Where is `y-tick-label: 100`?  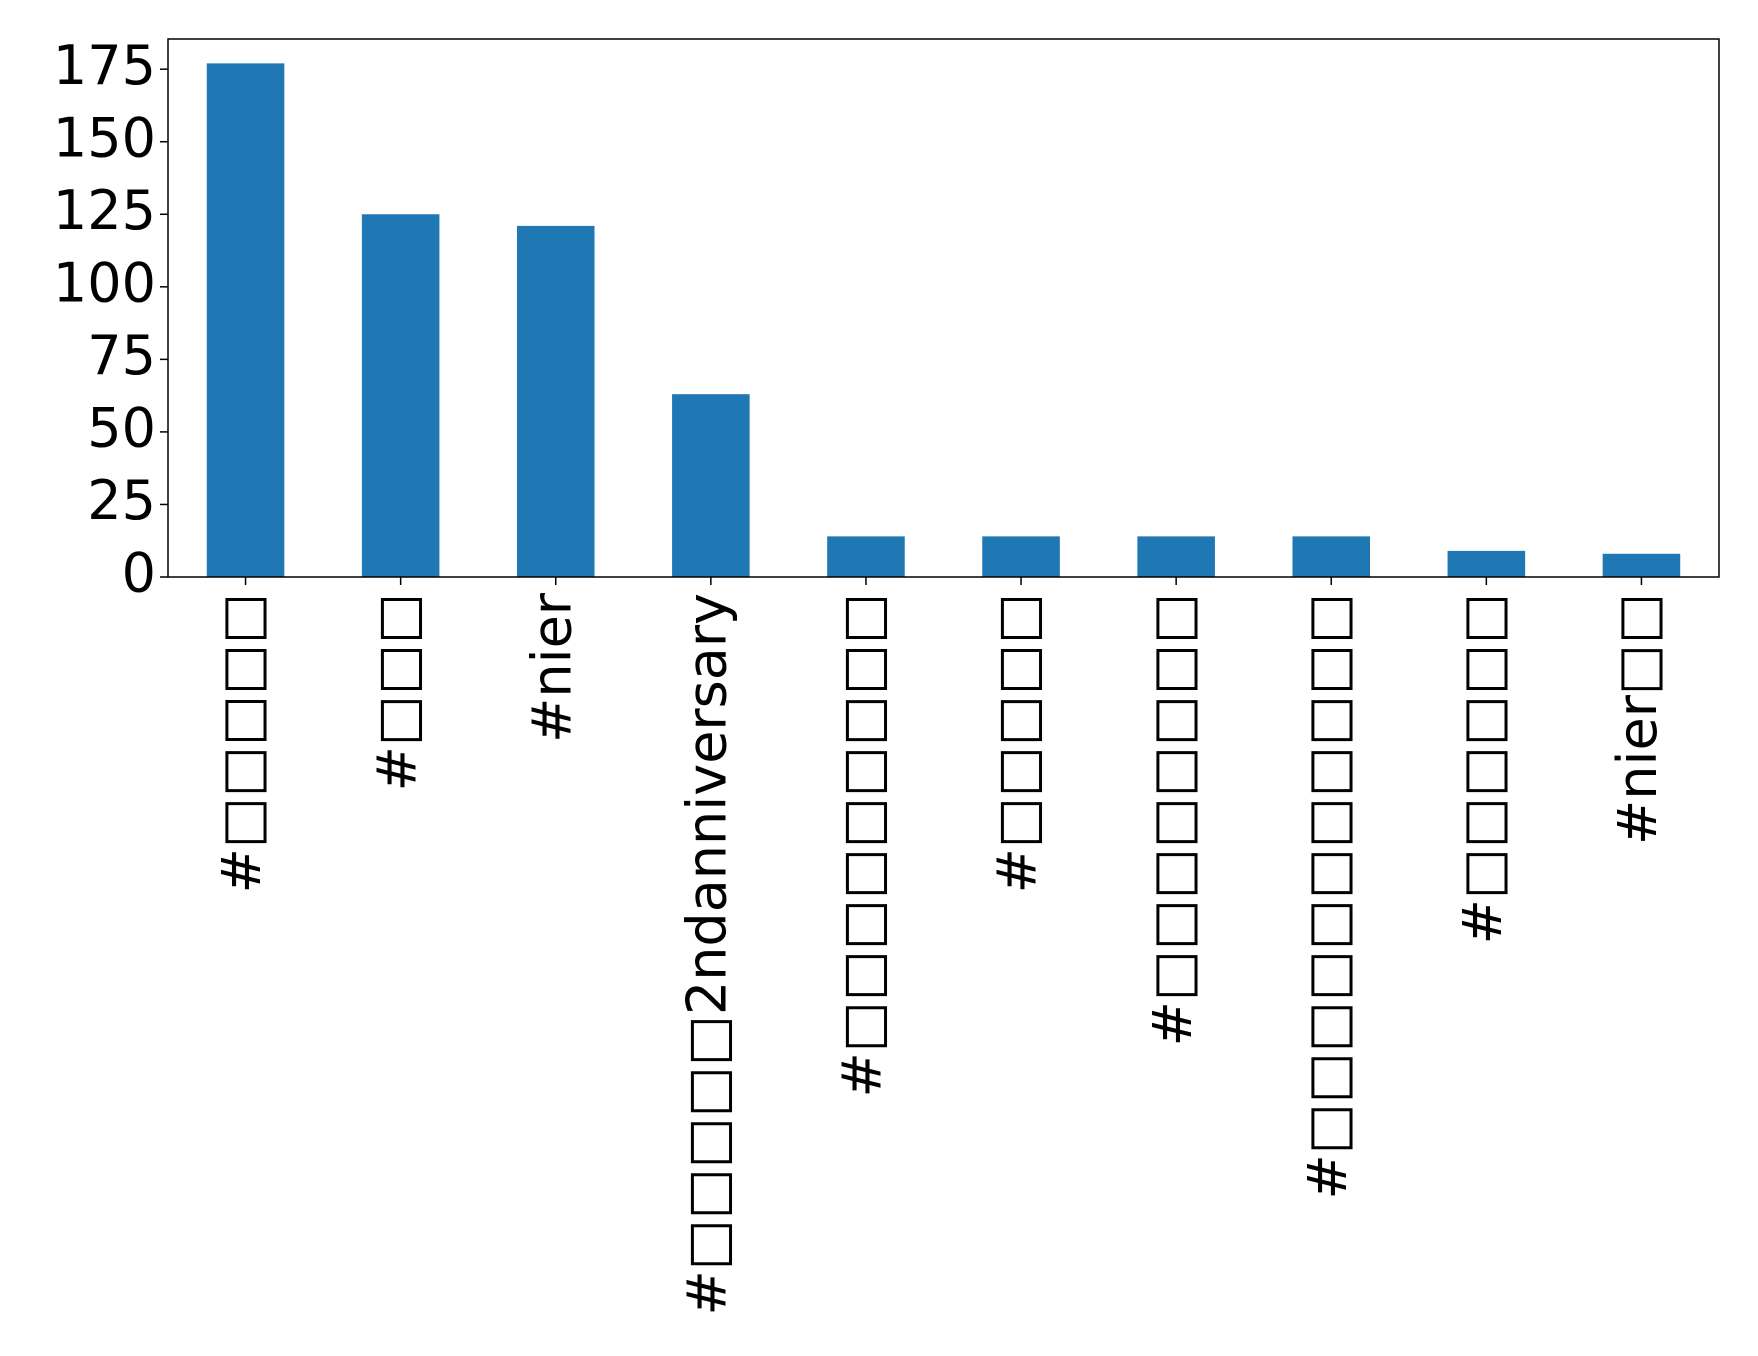 y-tick-label: 100 is located at coordinates (104, 282).